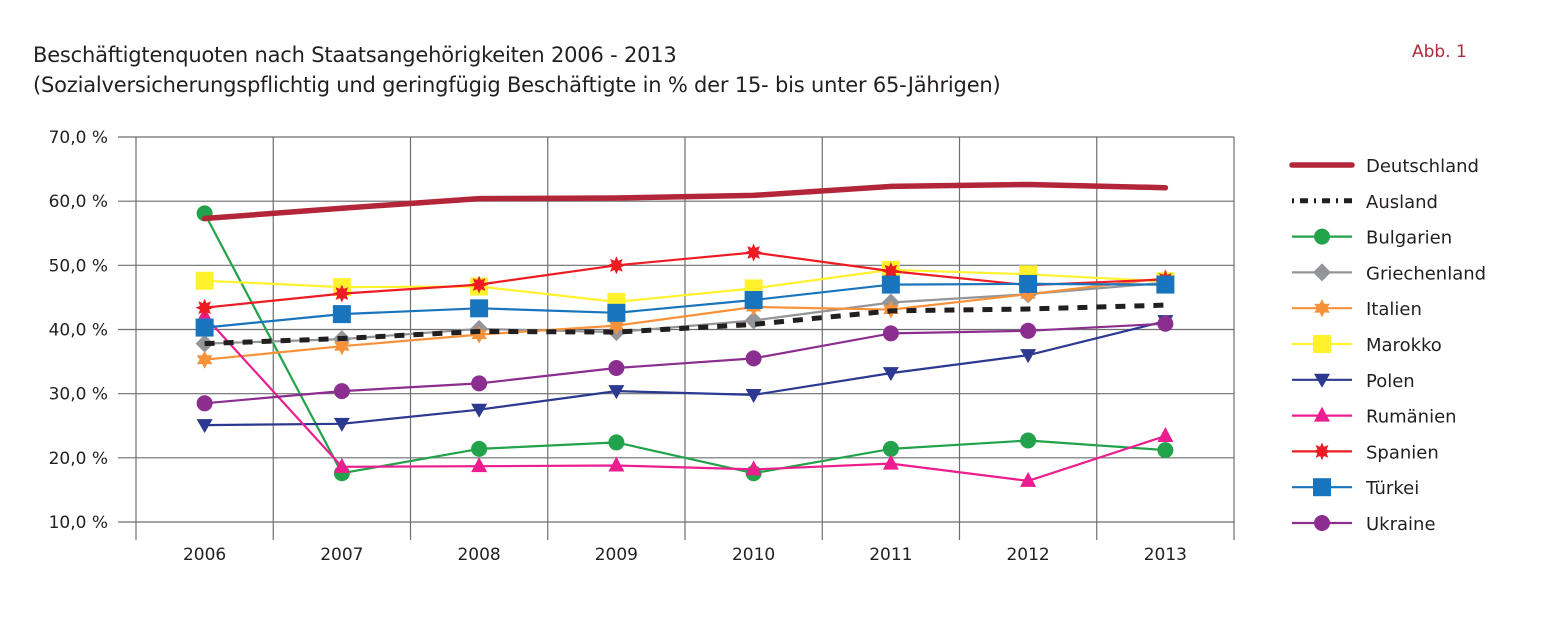 The width and height of the screenshot is (1550, 636). What do you see at coordinates (78, 459) in the screenshot?
I see `y-tick-label: 20,0 %` at bounding box center [78, 459].